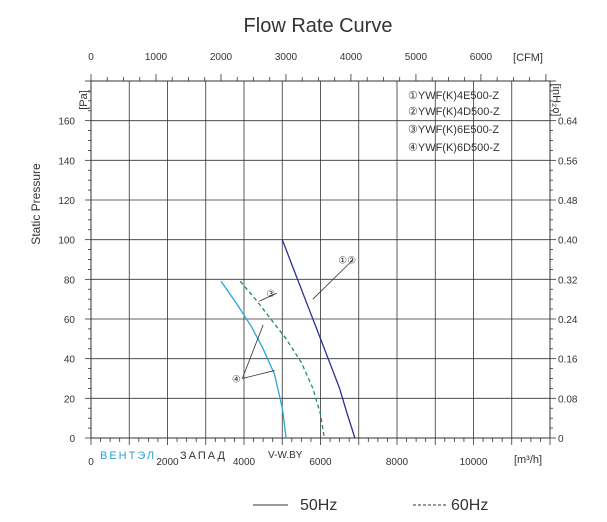 The height and width of the screenshot is (522, 607). What do you see at coordinates (286, 57) in the screenshot?
I see `x2-tick-label: 3000` at bounding box center [286, 57].